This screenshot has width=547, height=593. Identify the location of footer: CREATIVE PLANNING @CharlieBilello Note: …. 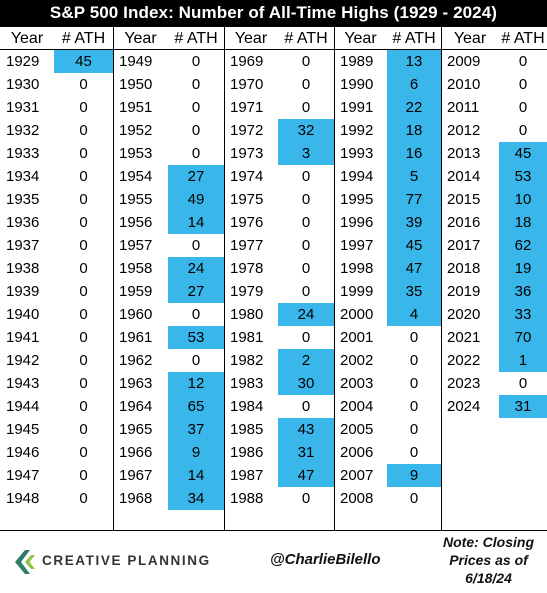
(273, 562).